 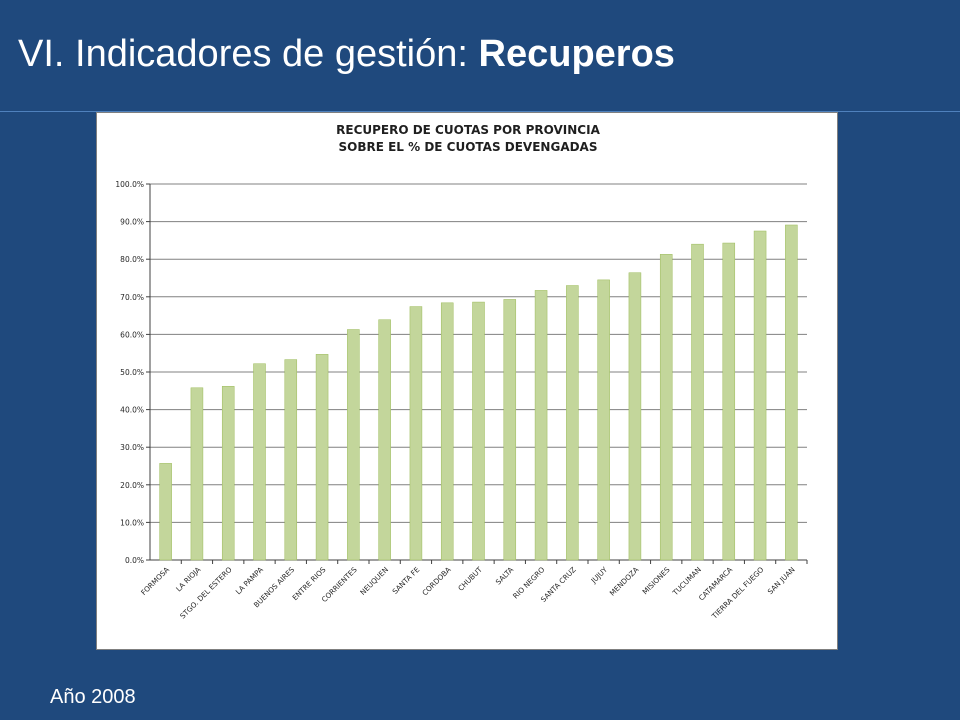 I want to click on x-tick-label: SANTA FE, so click(x=405, y=580).